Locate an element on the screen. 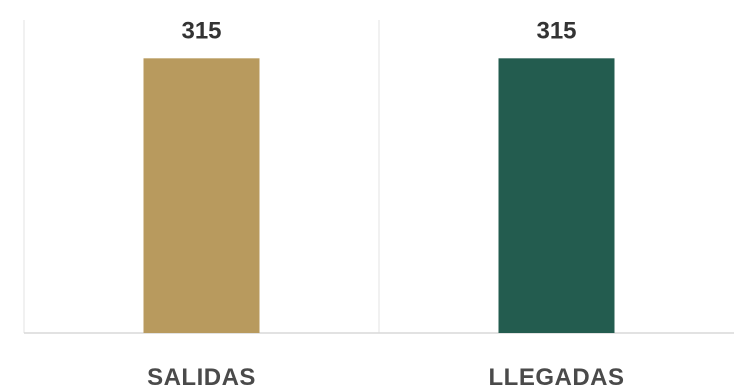 The height and width of the screenshot is (389, 738). bar-salidas is located at coordinates (201, 195).